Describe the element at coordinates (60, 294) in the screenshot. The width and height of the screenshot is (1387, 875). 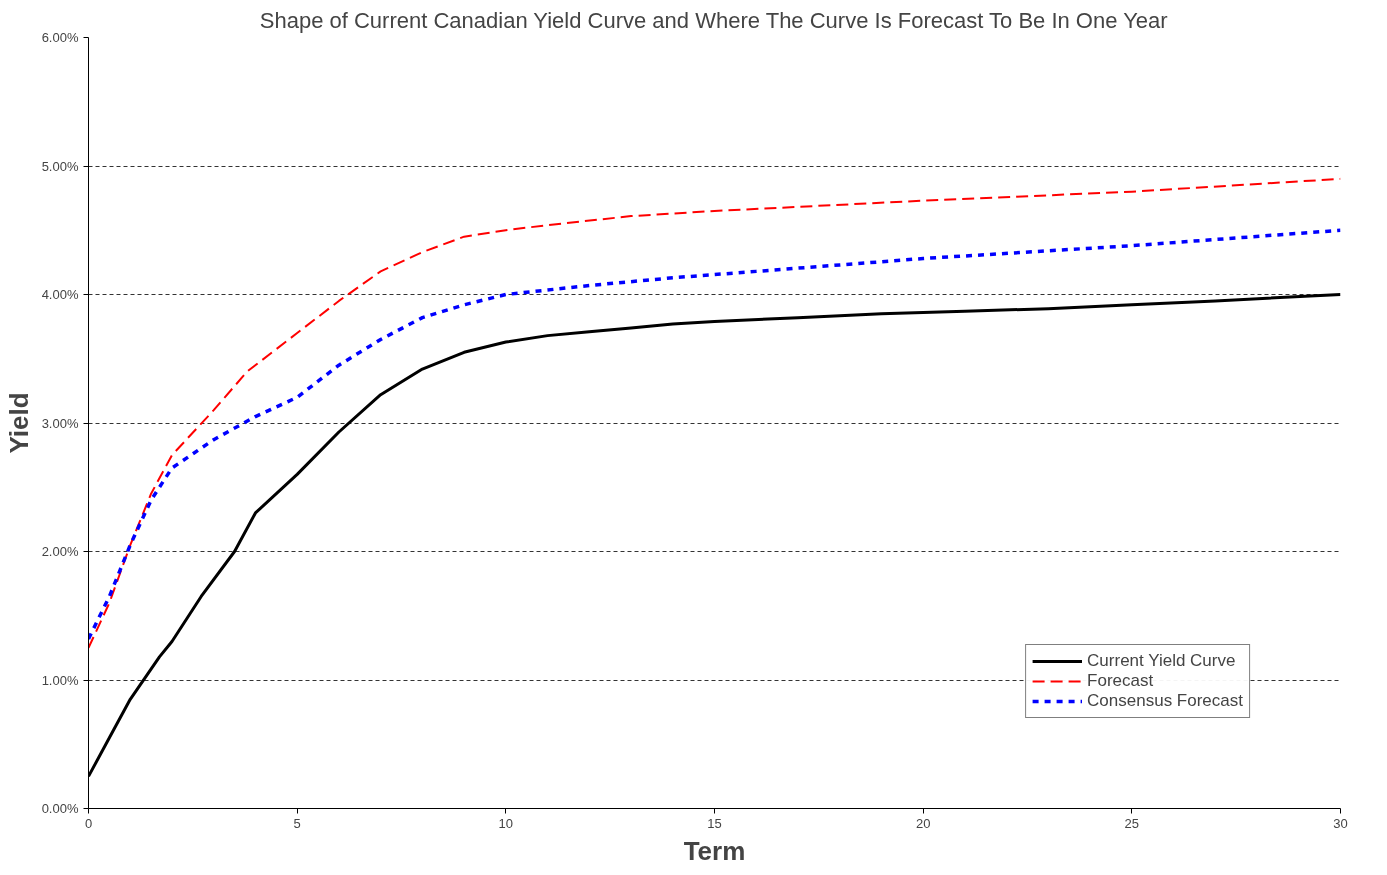
I see `y-tick-label: 4.00%` at that location.